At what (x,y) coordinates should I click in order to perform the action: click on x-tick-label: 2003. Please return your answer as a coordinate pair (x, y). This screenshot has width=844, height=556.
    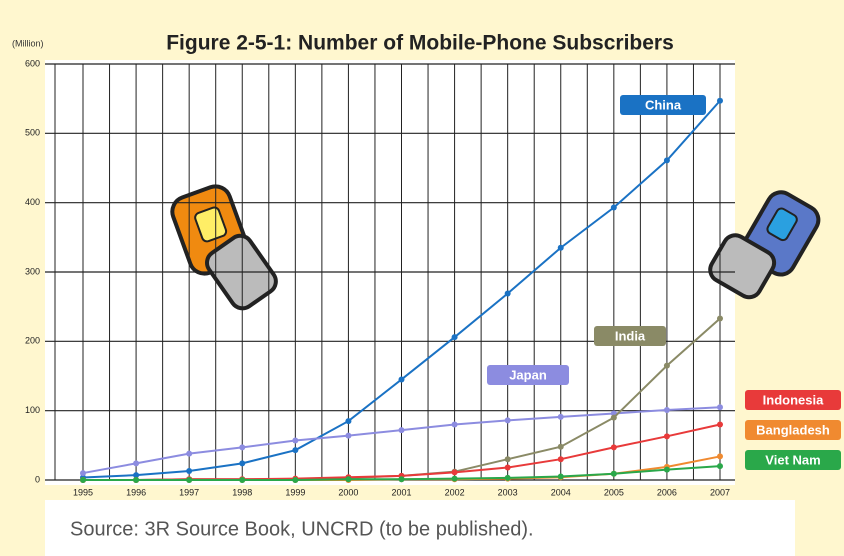
    Looking at the image, I should click on (508, 492).